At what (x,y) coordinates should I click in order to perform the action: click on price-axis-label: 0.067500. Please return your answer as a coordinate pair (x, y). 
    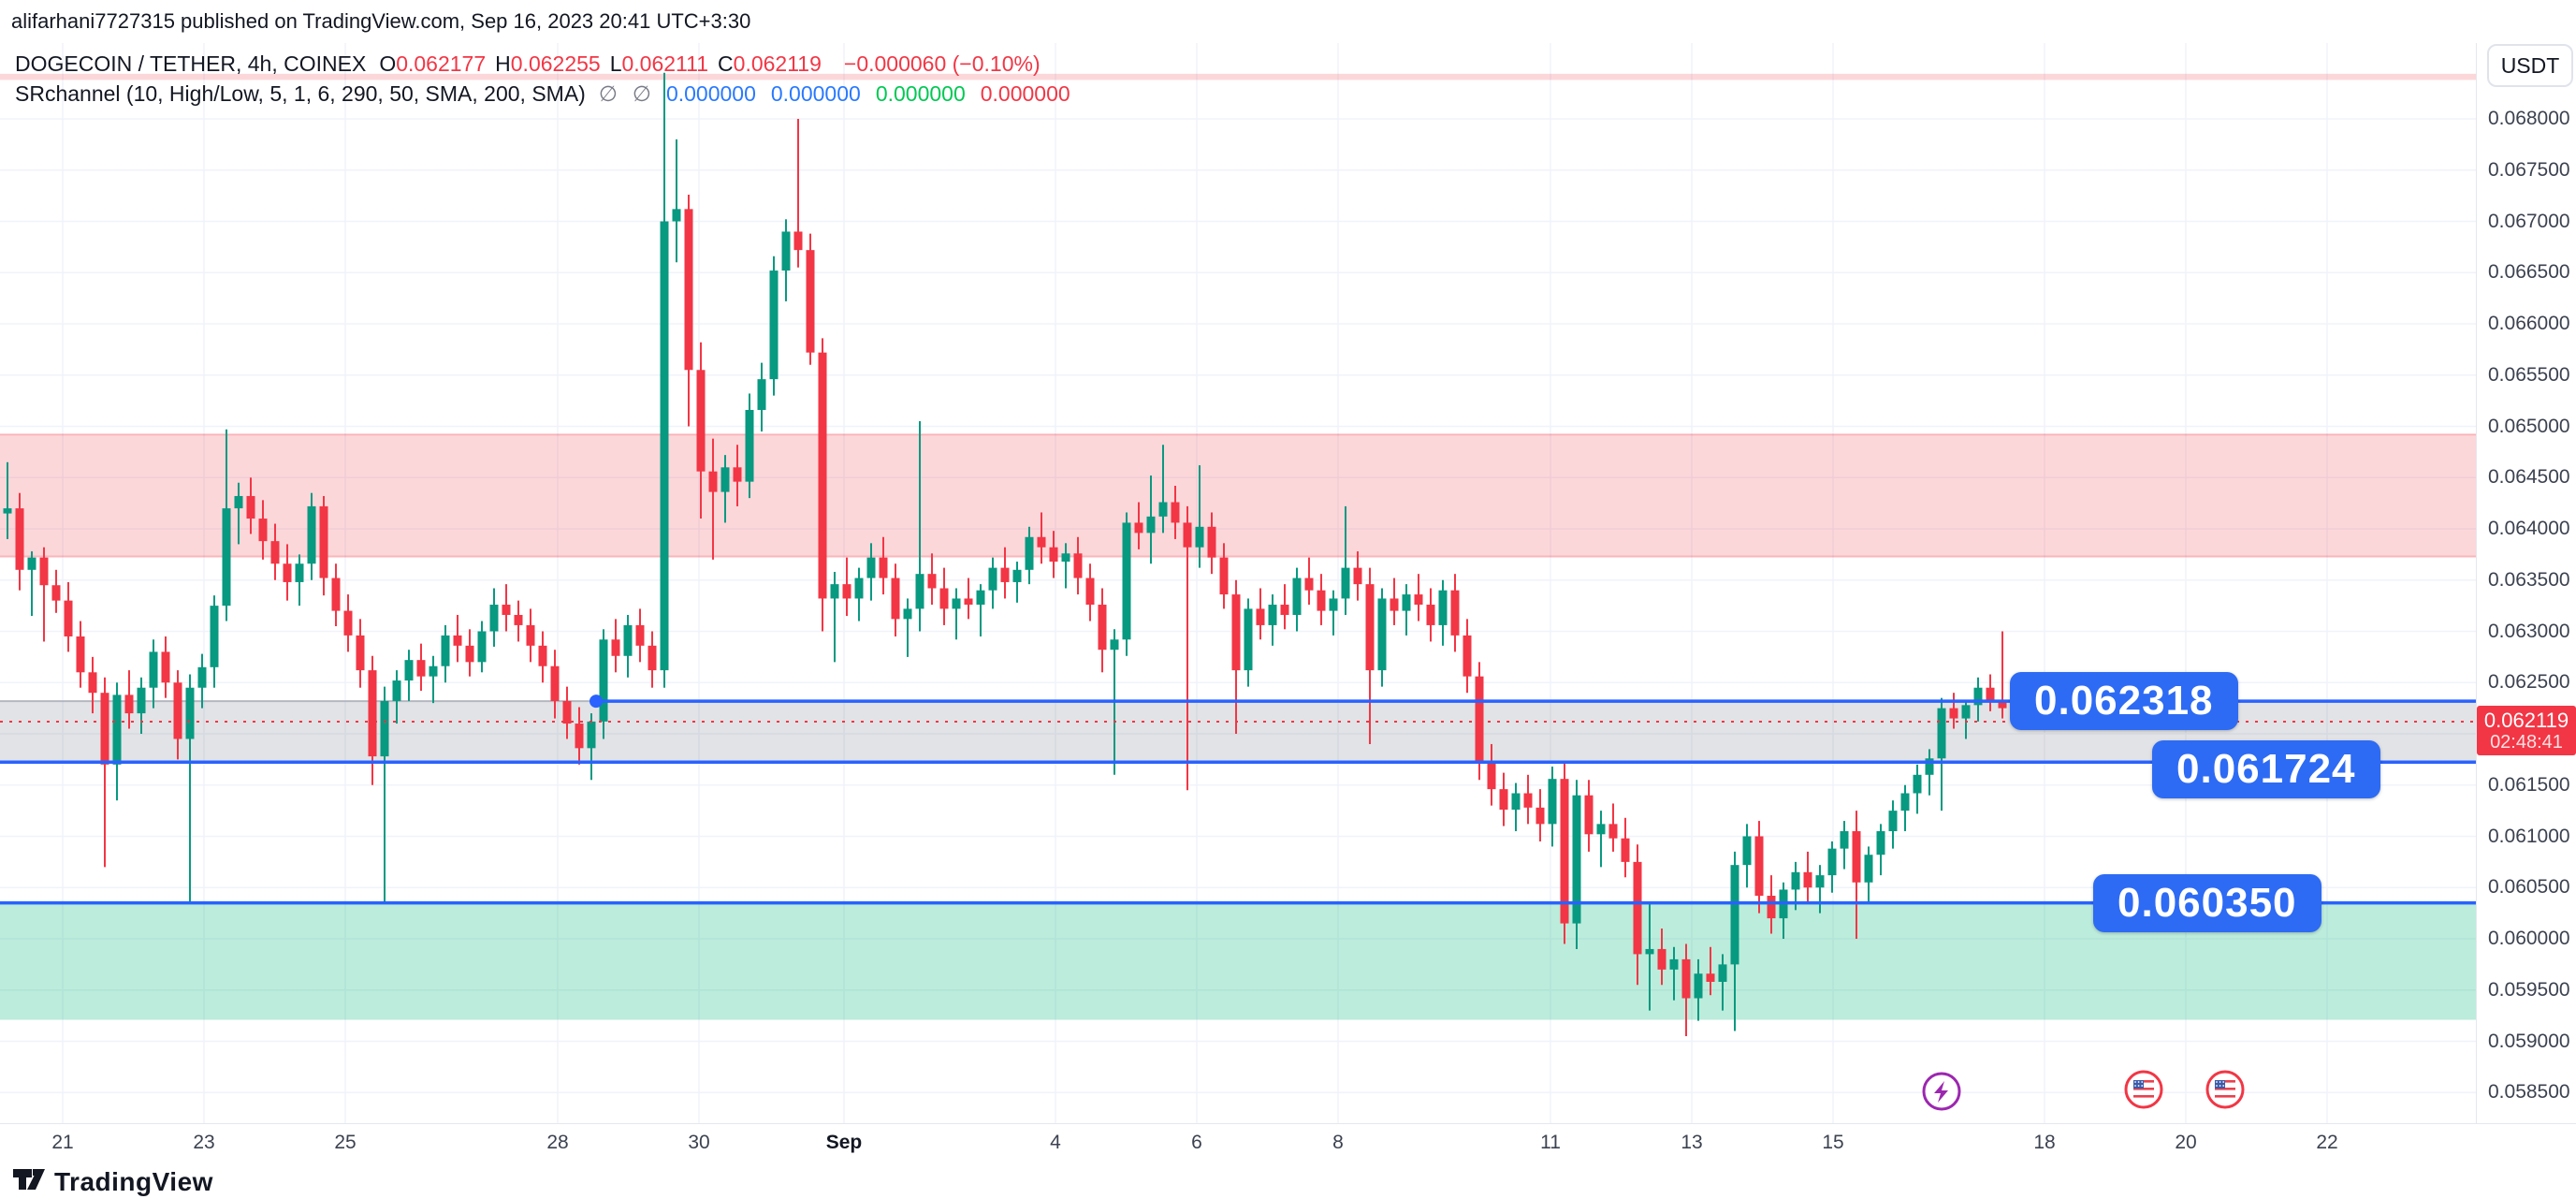
    Looking at the image, I should click on (2529, 169).